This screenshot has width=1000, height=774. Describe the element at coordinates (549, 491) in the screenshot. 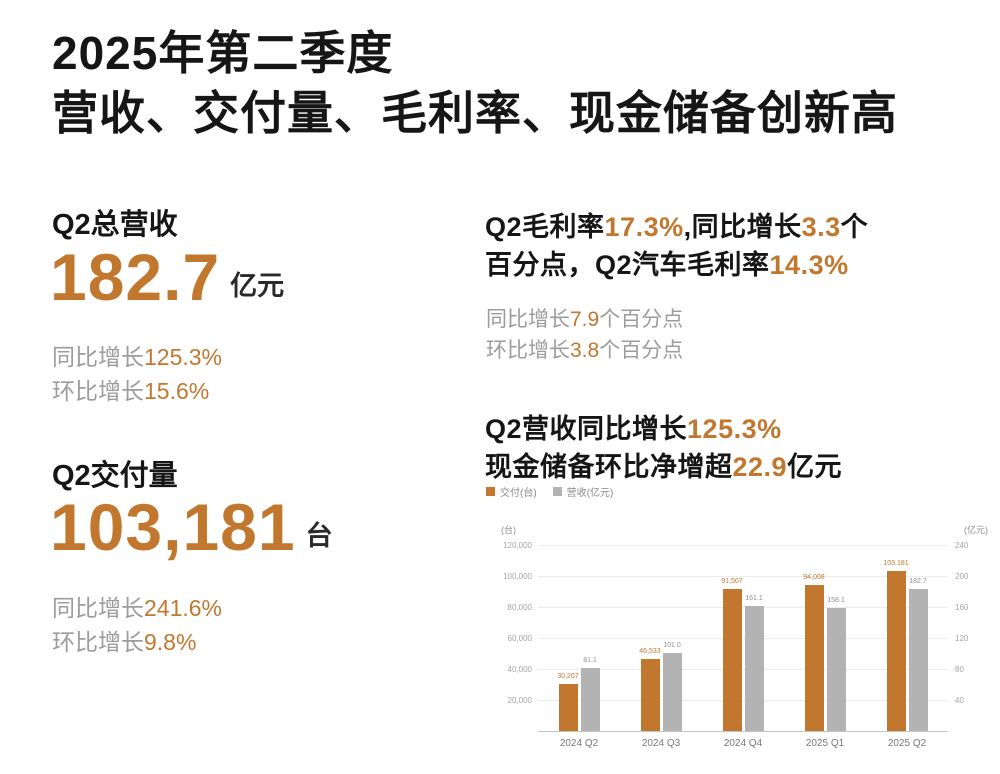

I see `chart-legend: 交付(台) 营收(亿元)` at that location.